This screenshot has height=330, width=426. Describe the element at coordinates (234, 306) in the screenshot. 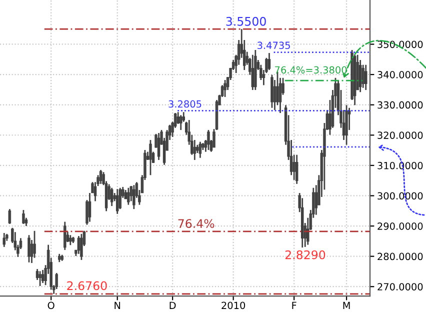

I see `x-tick-label: 2010` at that location.